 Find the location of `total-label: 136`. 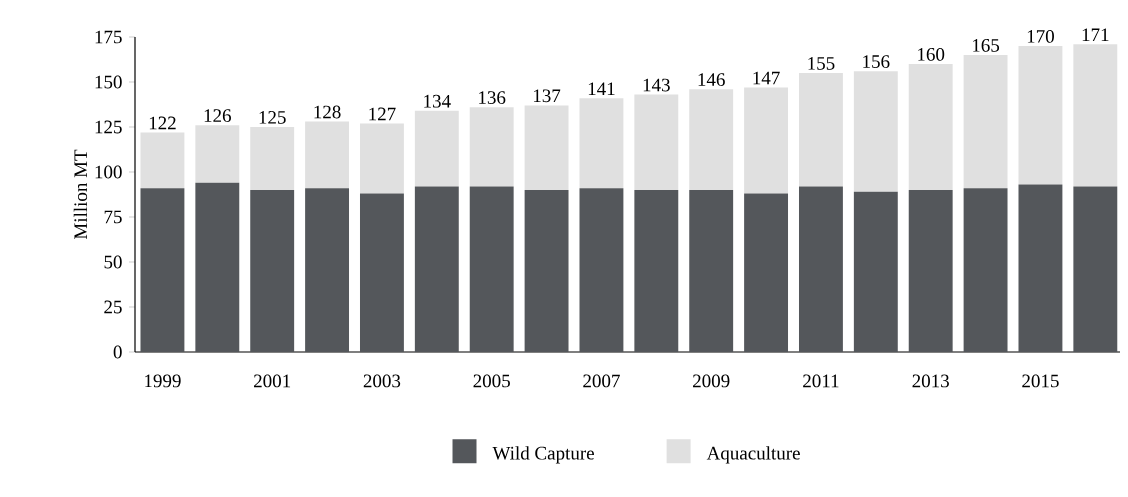

total-label: 136 is located at coordinates (492, 97).